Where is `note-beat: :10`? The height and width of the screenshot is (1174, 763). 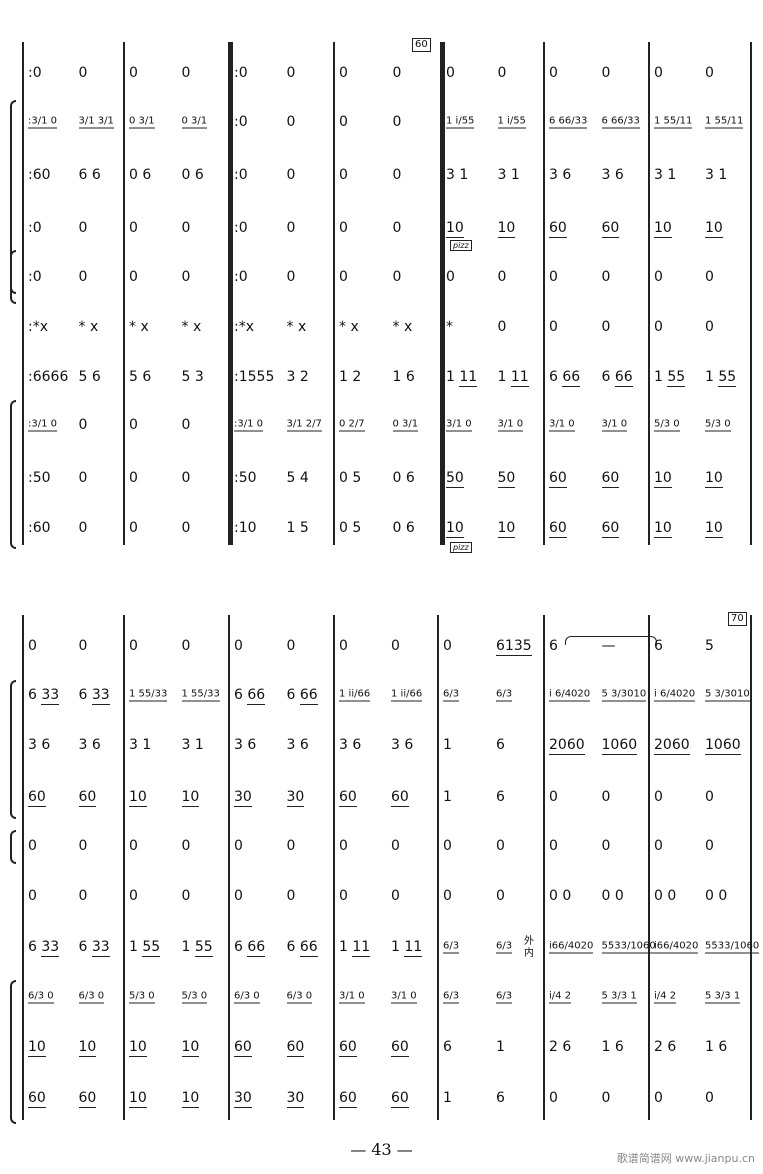
note-beat: :10 is located at coordinates (245, 528).